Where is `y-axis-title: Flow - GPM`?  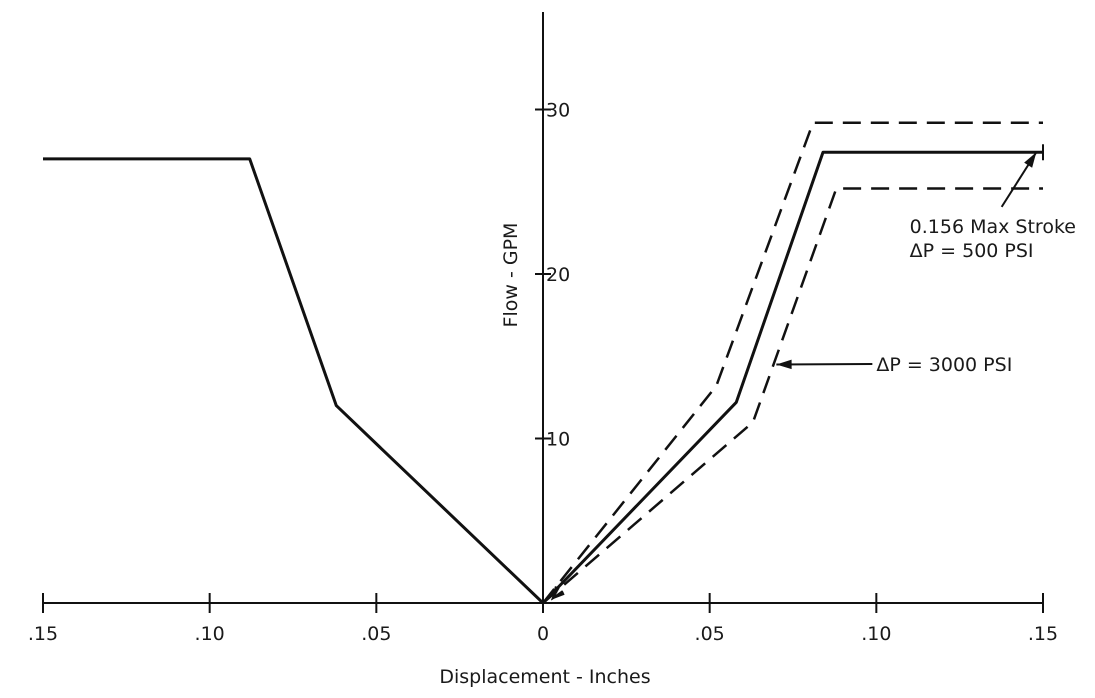 y-axis-title: Flow - GPM is located at coordinates (511, 275).